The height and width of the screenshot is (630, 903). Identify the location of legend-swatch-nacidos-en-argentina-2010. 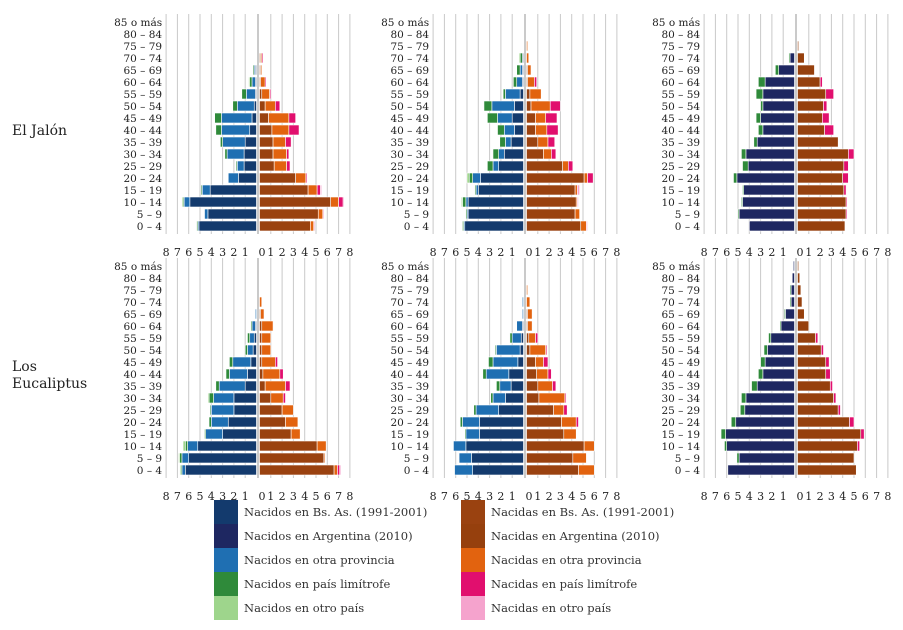
(226, 536).